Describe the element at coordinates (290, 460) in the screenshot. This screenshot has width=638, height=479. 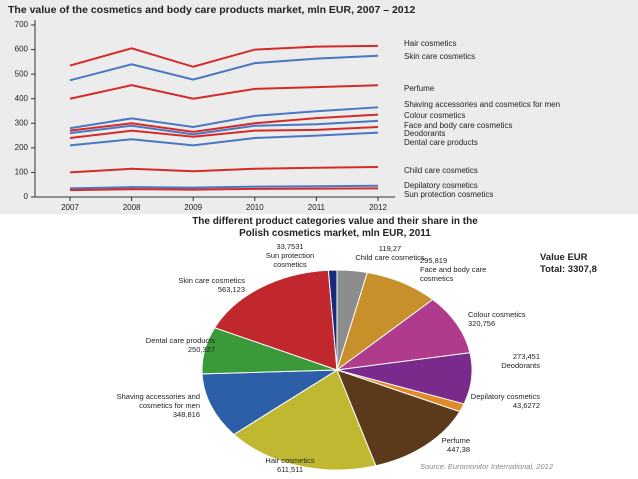
I see `slice-name: Hair cosmetics` at that location.